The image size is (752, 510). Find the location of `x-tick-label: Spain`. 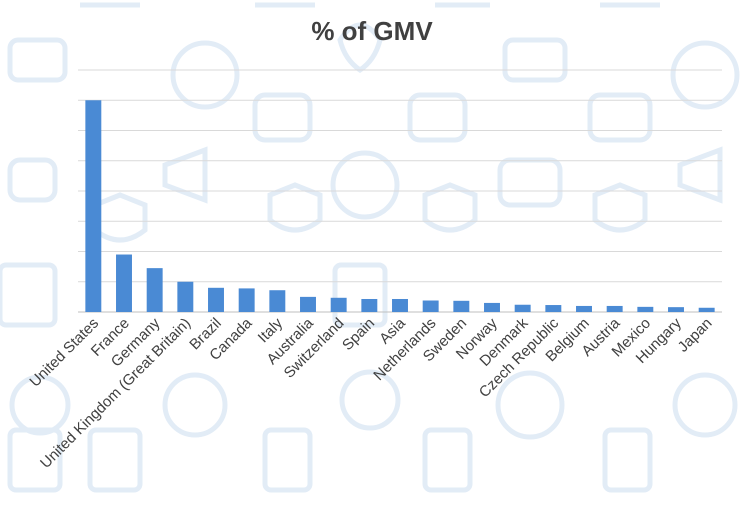

x-tick-label: Spain is located at coordinates (358, 334).